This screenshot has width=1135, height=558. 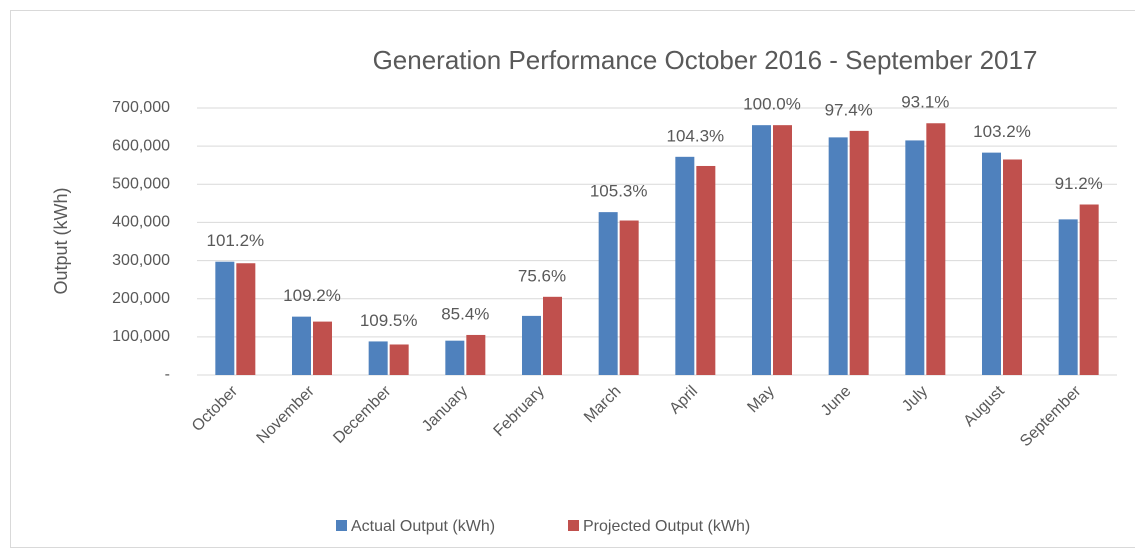 I want to click on y-tick-label: 500,000, so click(x=141, y=184).